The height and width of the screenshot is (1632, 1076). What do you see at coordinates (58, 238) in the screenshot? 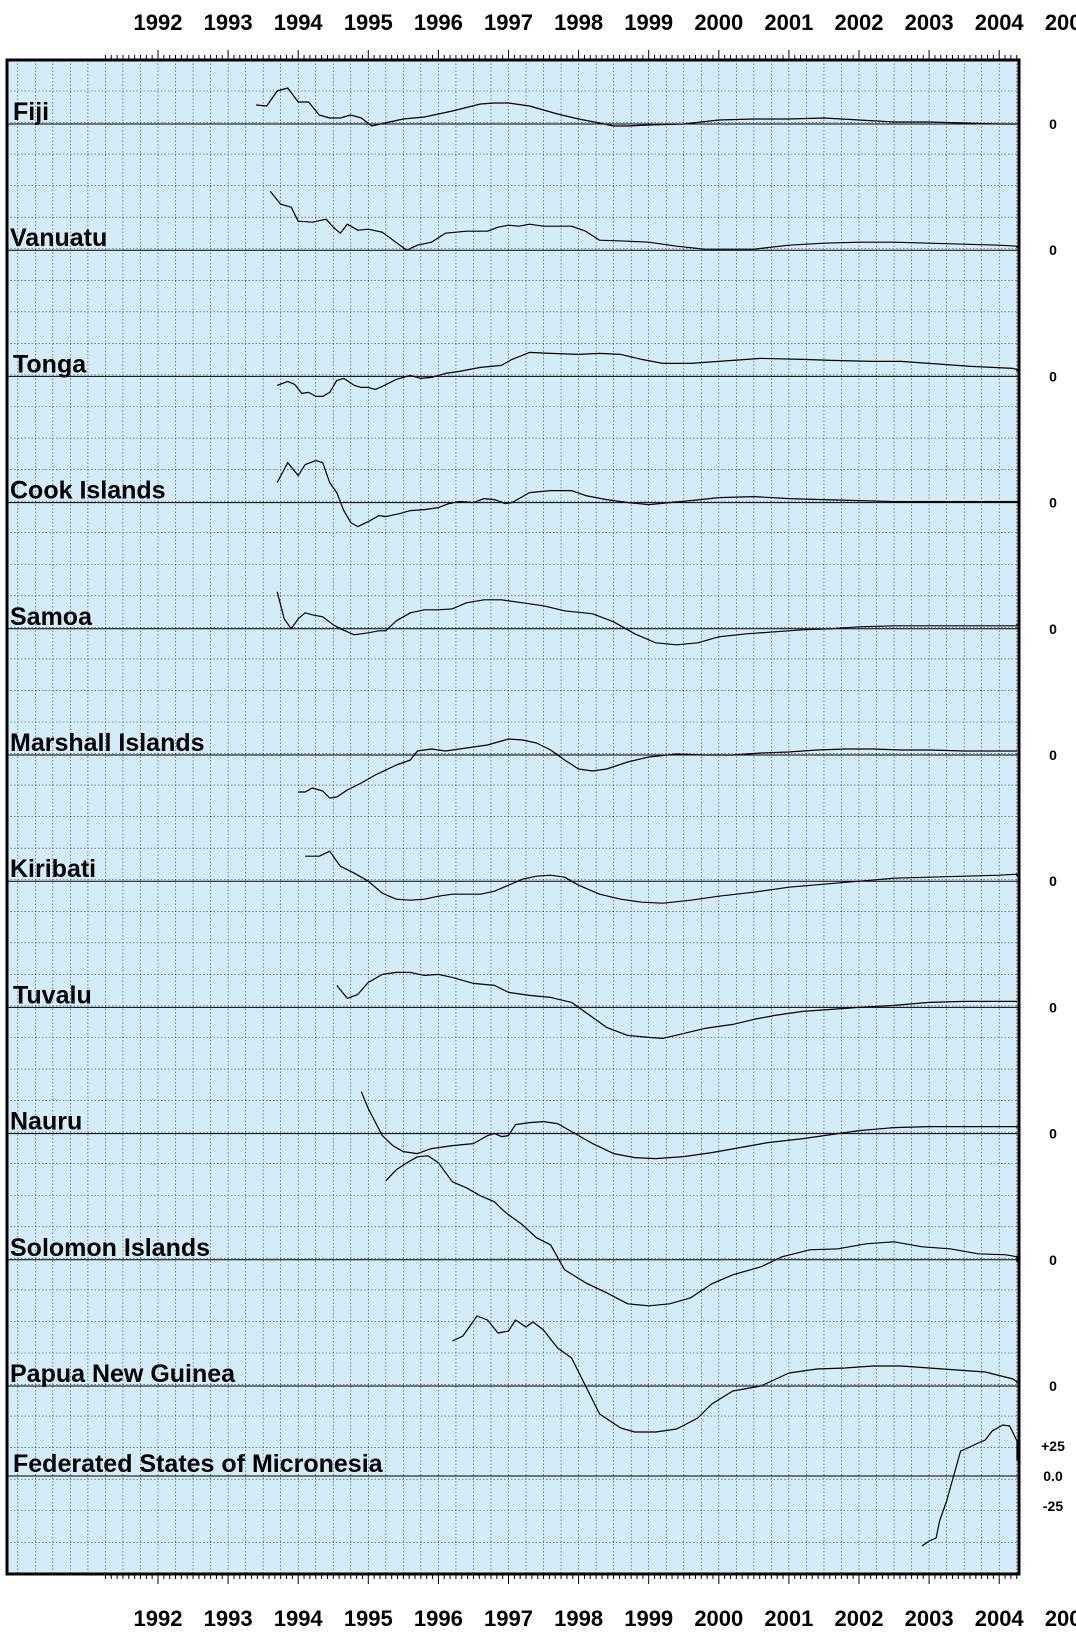
I see `country-label: Vanuatu` at bounding box center [58, 238].